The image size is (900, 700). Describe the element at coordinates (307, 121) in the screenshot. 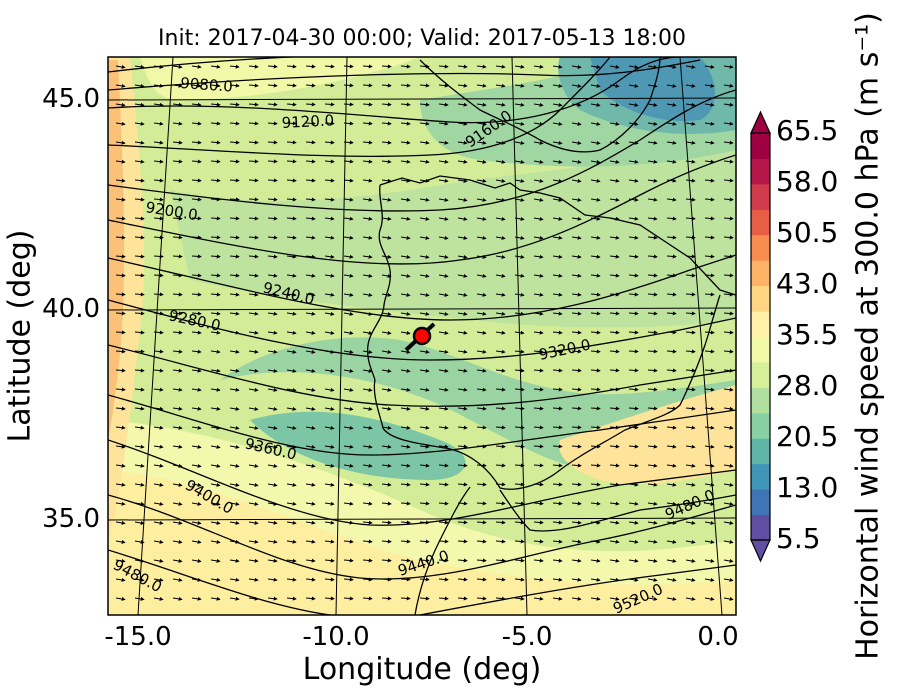

I see `contour-label-9120: 9120.0` at that location.